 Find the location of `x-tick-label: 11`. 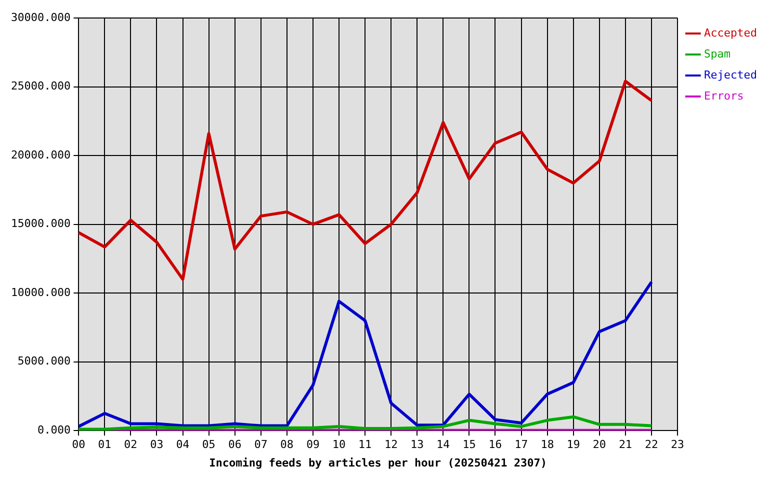

x-tick-label: 11 is located at coordinates (365, 445).